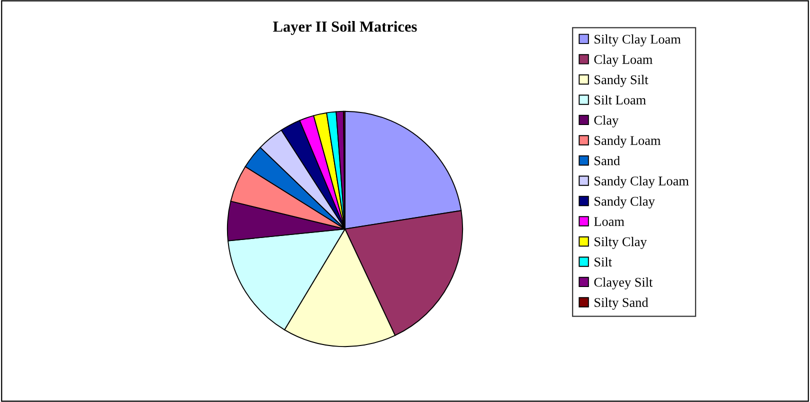  I want to click on legend-label: Silt, so click(603, 261).